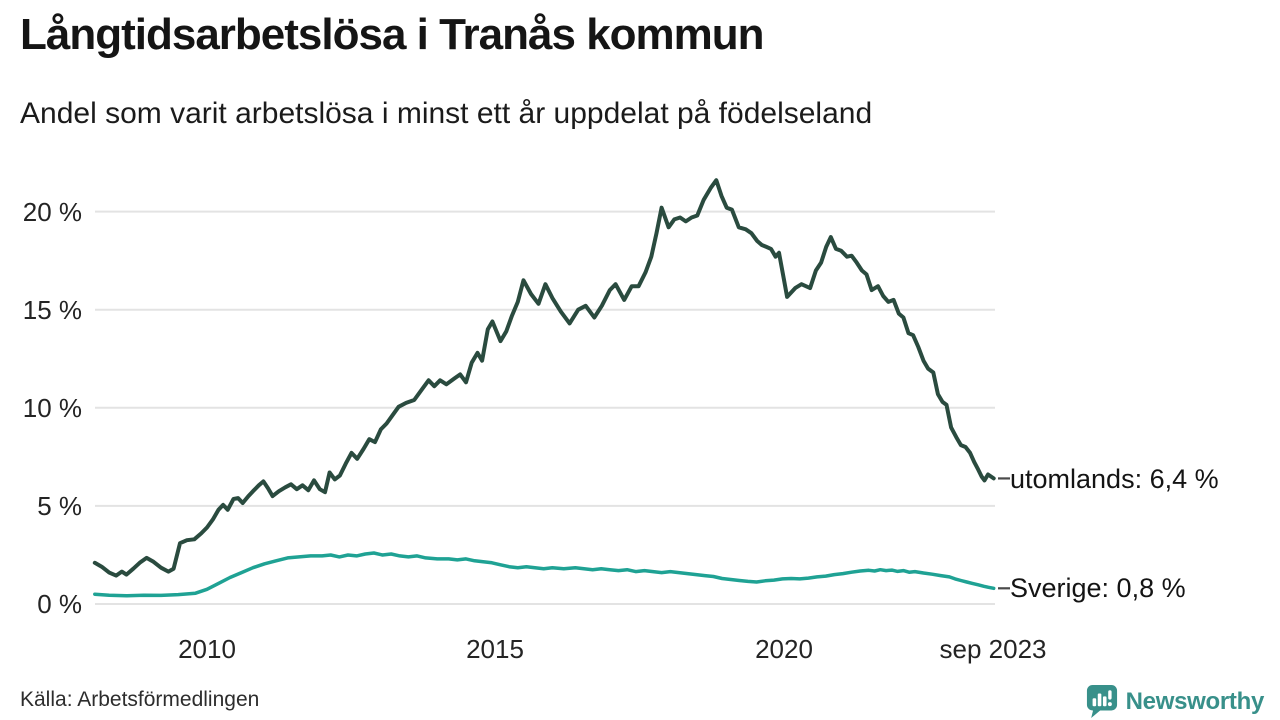  Describe the element at coordinates (1004, 533) in the screenshot. I see `end-label-leader-ticks` at that location.